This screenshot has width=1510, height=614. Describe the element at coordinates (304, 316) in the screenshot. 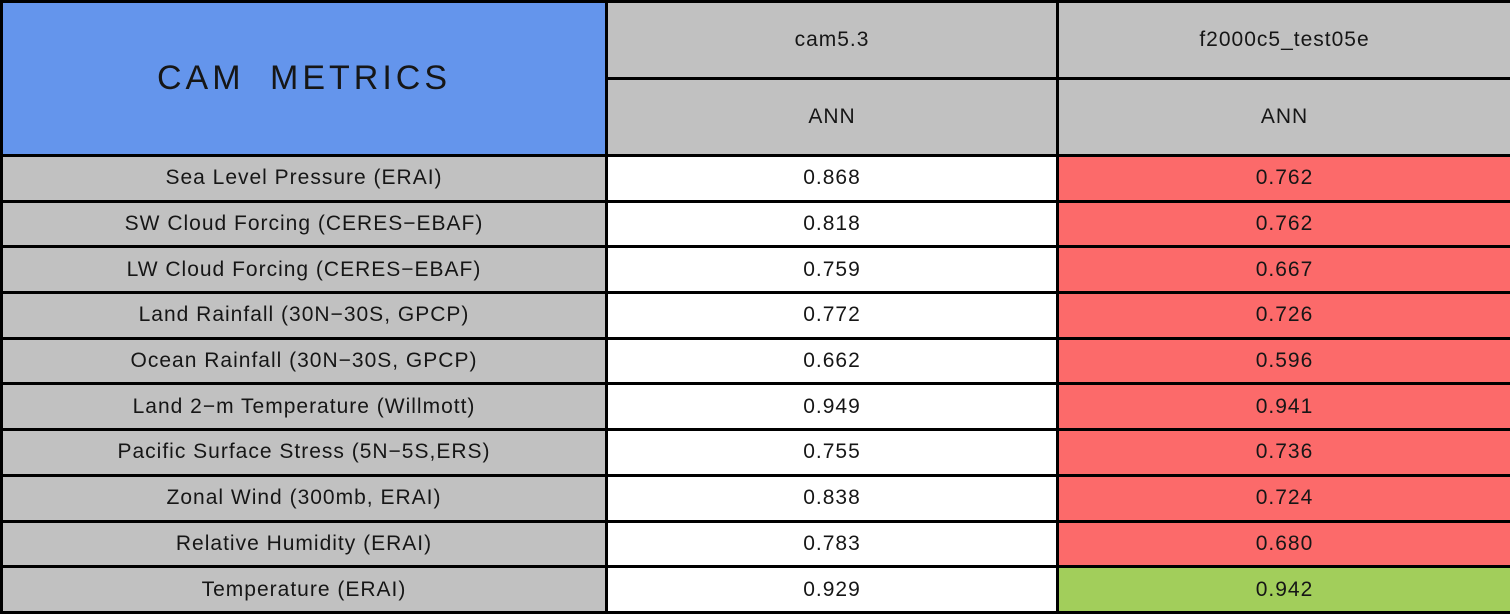

I see `metric-label-cell: Land Rainfall (30N−30S, GPCP)` at that location.